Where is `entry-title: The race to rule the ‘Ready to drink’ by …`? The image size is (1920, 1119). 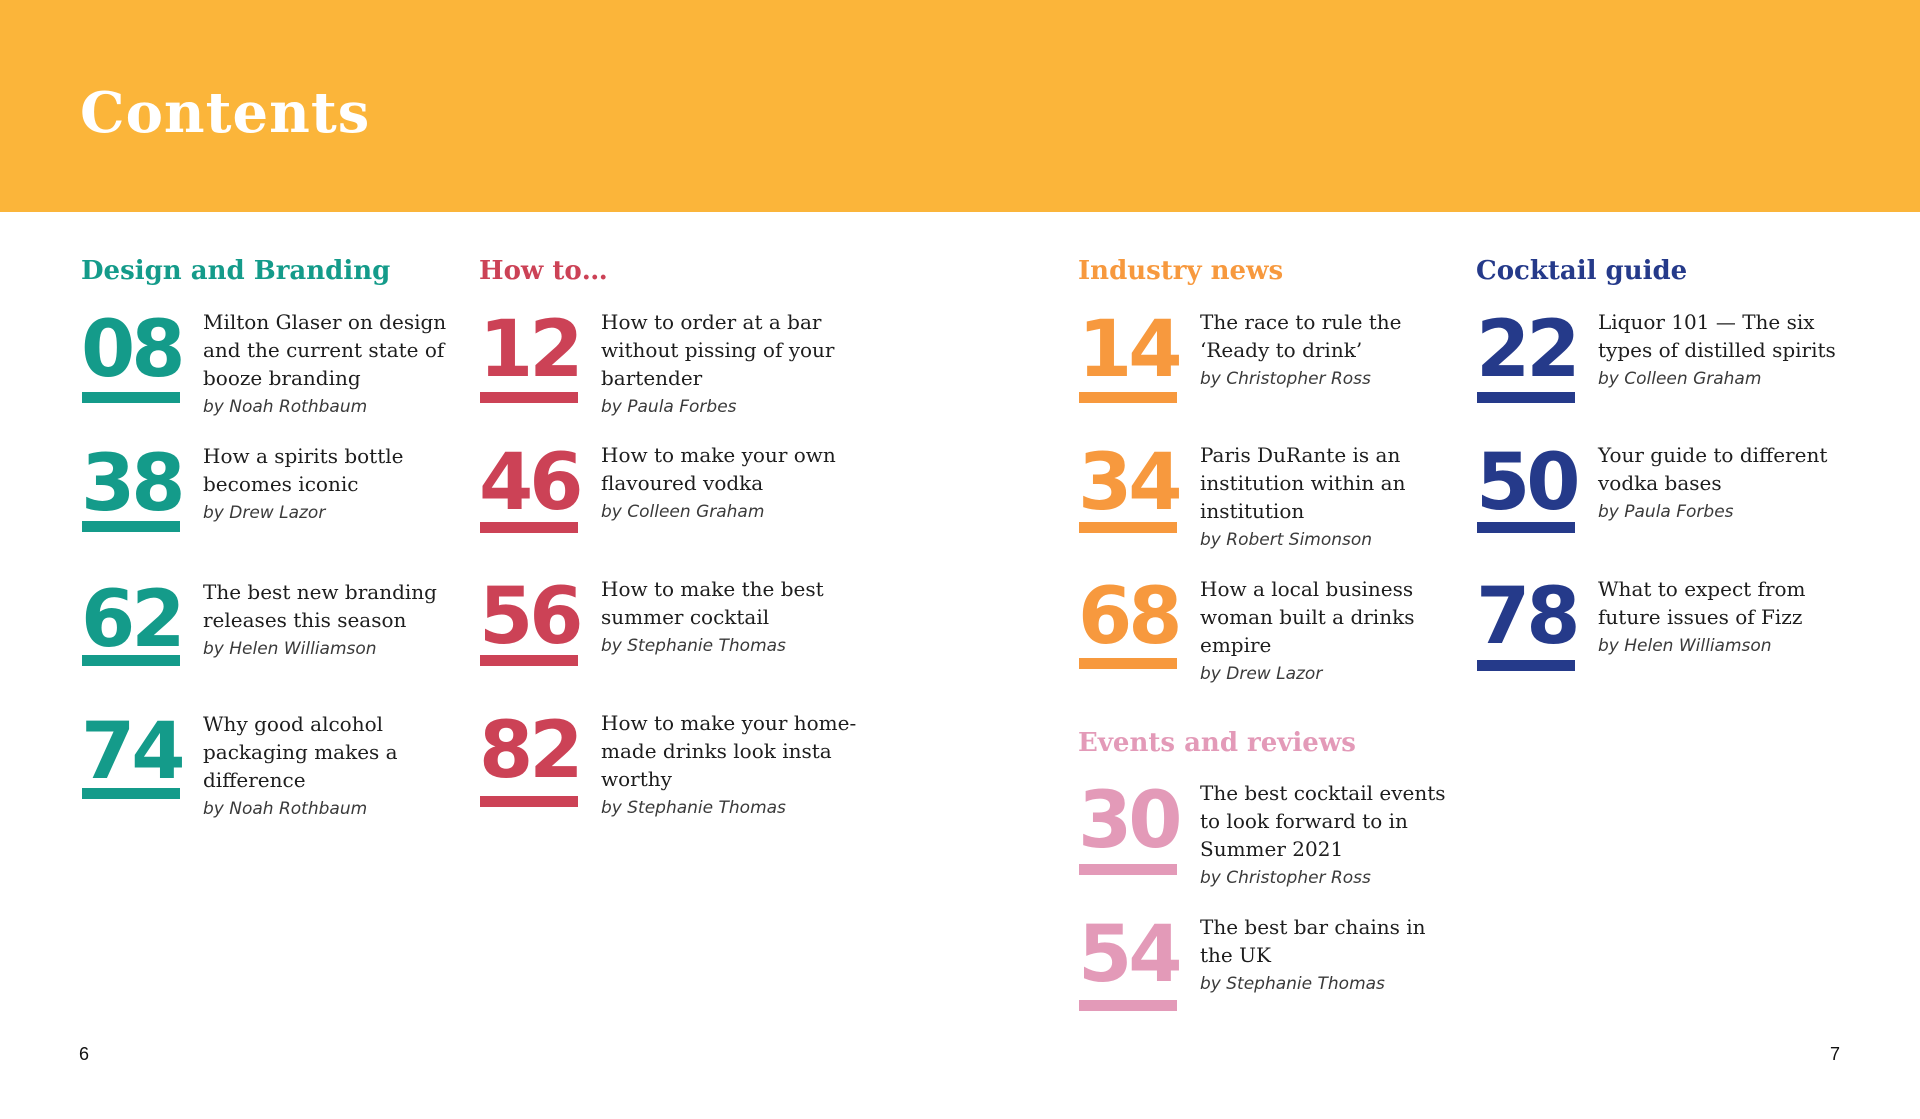
entry-title: The race to rule the ‘Ready to drink’ by … is located at coordinates (1330, 350).